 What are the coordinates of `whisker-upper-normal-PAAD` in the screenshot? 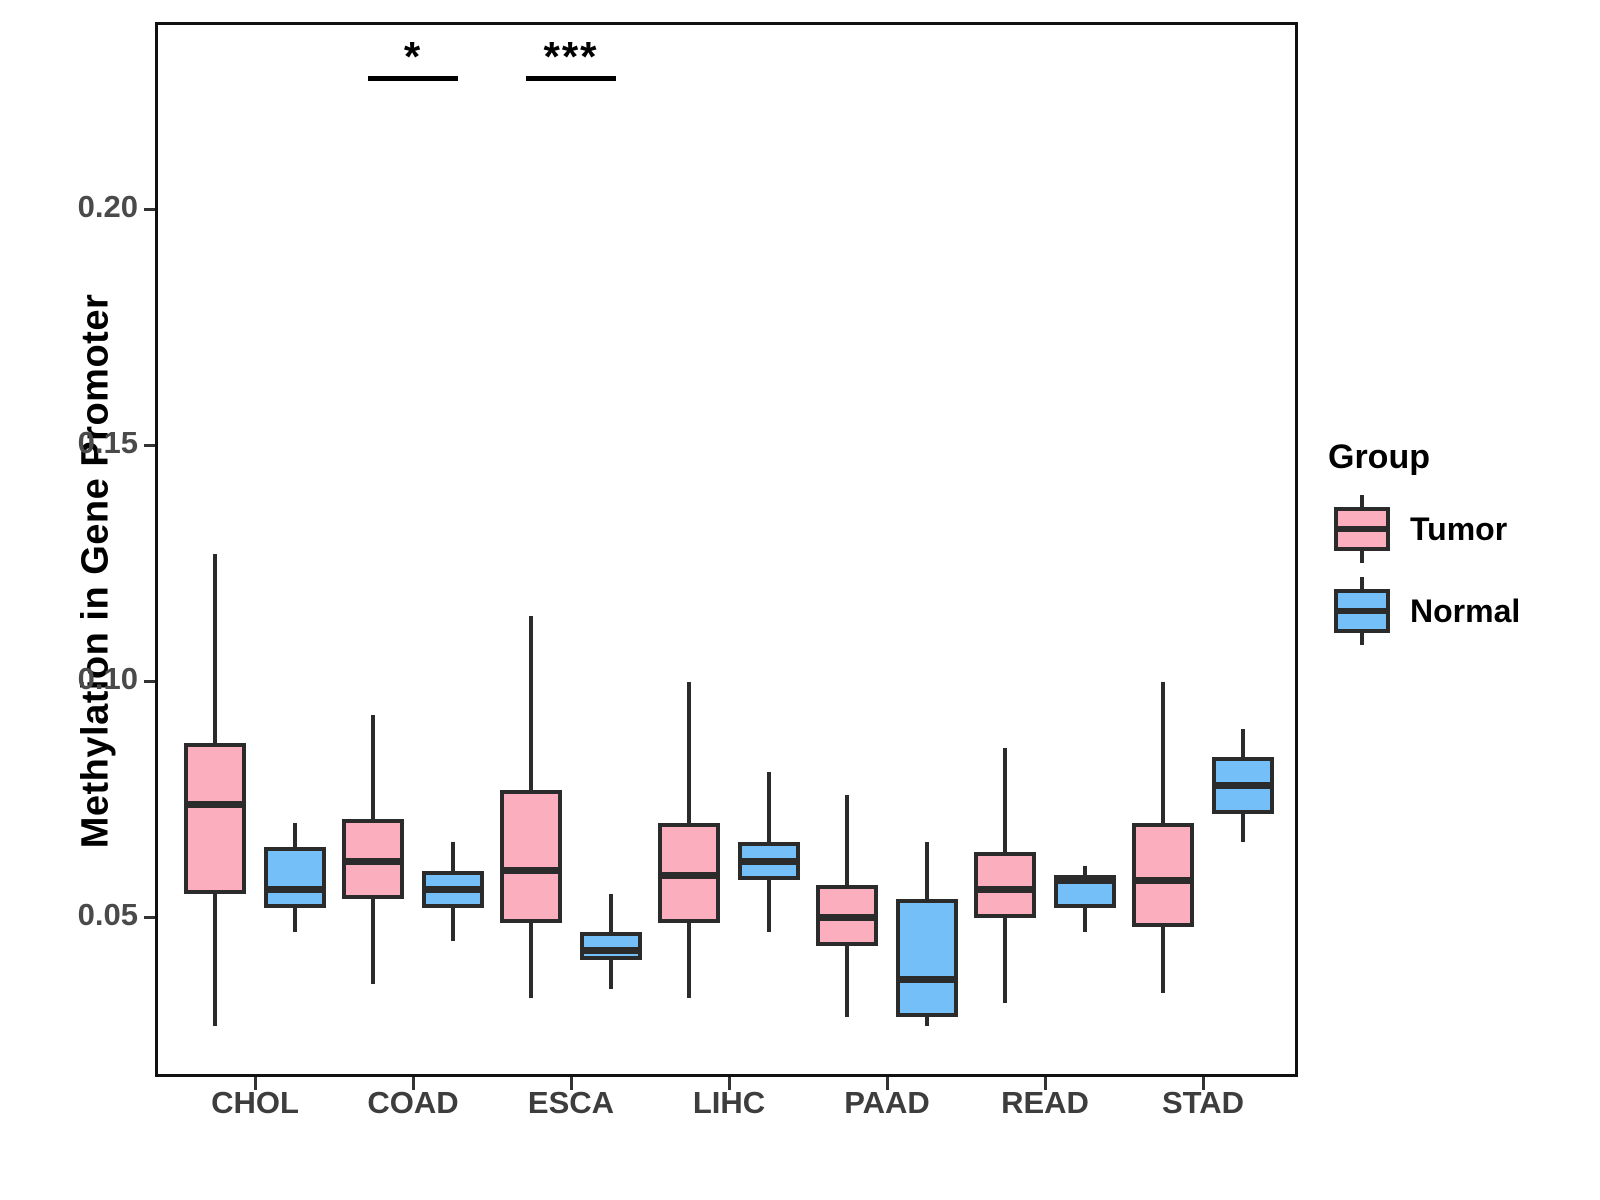 It's located at (927, 870).